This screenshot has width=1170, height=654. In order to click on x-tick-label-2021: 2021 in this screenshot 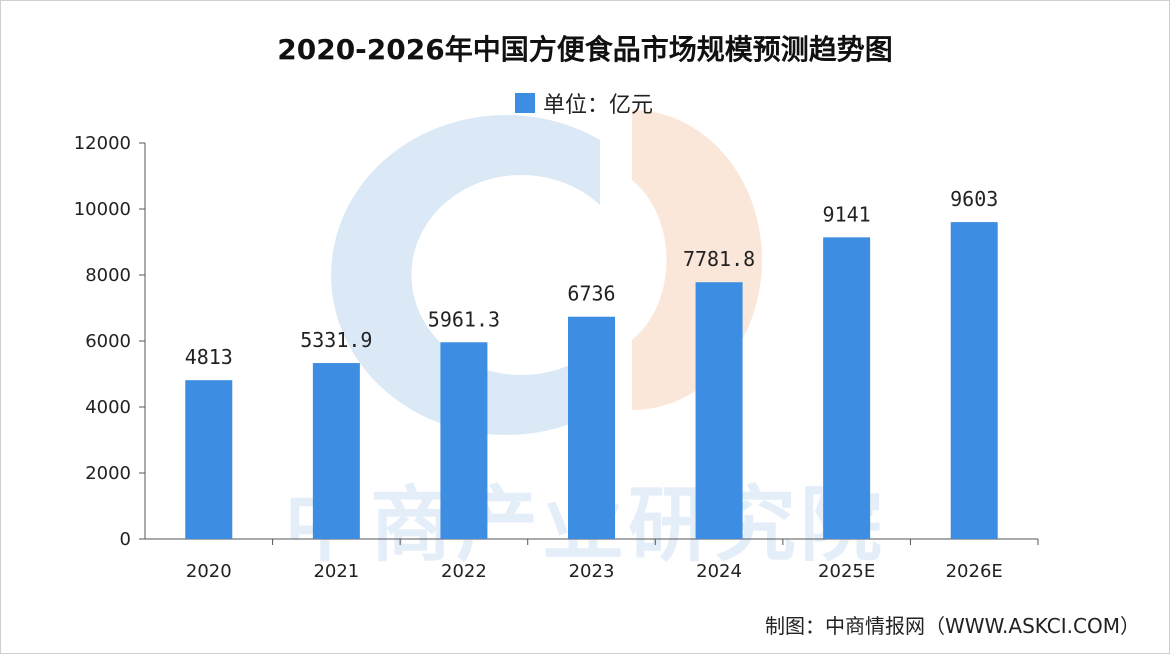, I will do `click(336, 571)`.